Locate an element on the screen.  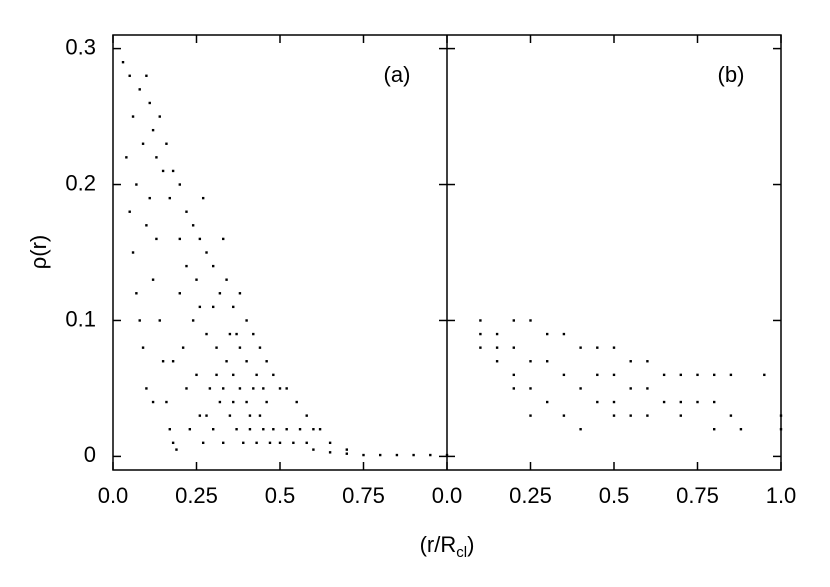
x-tick-label: 0.5 is located at coordinates (614, 495).